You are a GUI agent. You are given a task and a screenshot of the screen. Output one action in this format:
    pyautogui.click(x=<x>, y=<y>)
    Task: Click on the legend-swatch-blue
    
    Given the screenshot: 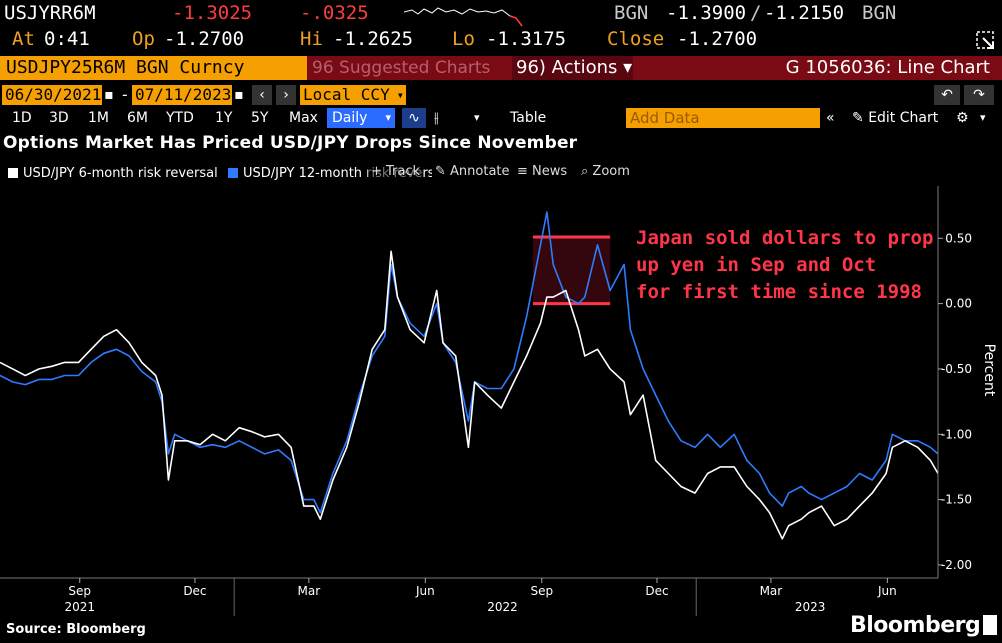 What is the action you would take?
    pyautogui.click(x=233, y=173)
    